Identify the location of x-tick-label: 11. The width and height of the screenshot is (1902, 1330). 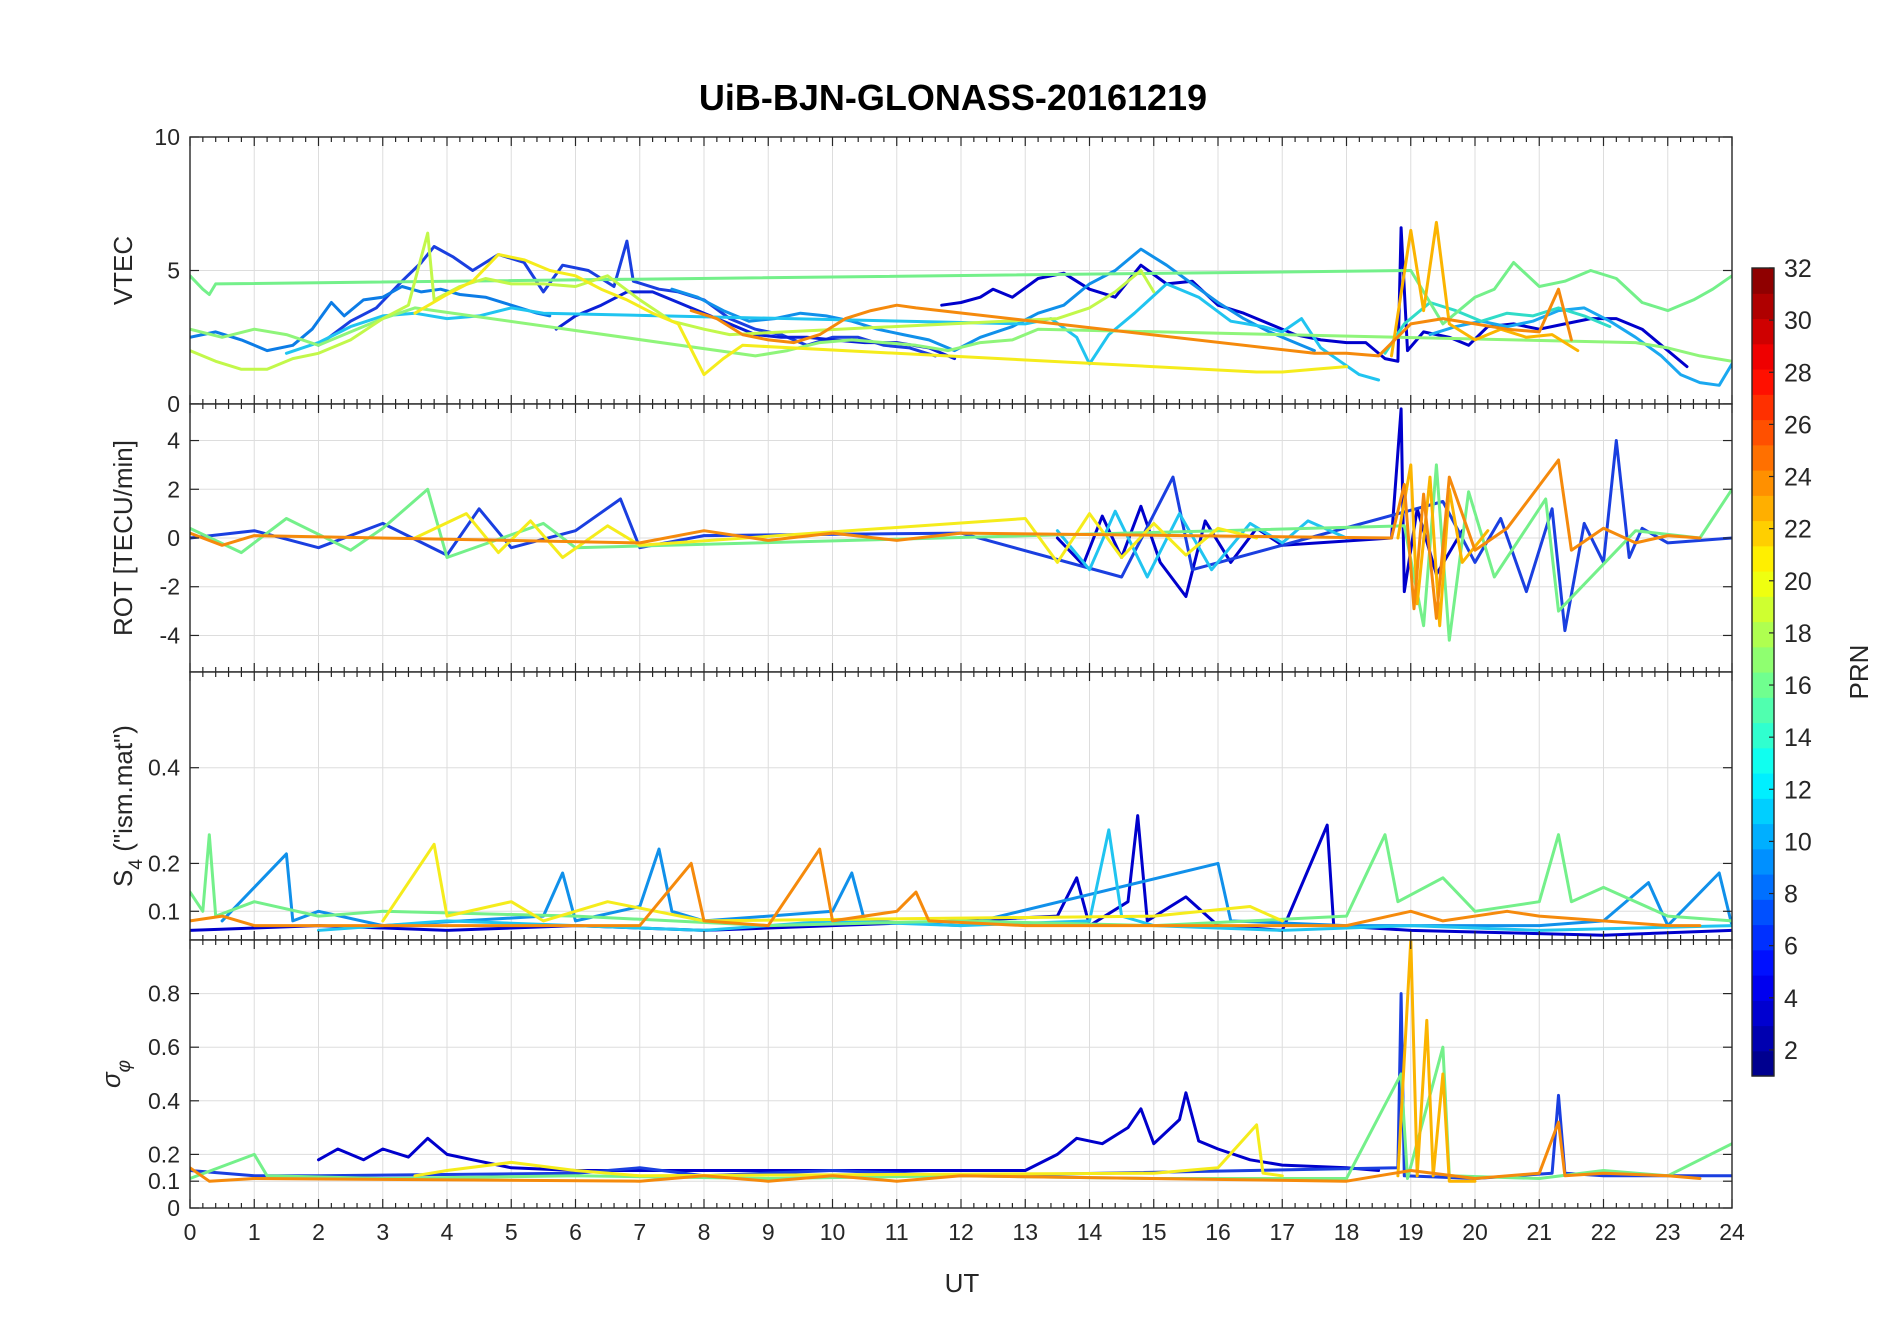
(897, 1232).